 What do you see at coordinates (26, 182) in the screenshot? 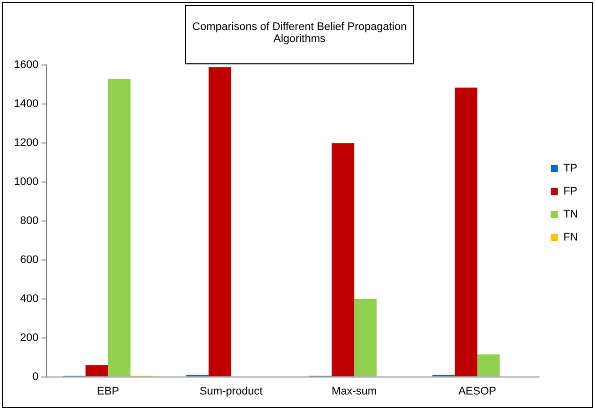
I see `y-tick-label: 1000` at bounding box center [26, 182].